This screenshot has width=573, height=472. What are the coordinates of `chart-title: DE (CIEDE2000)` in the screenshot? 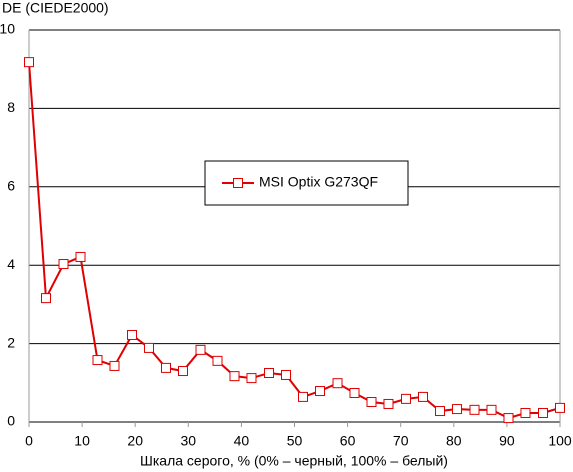 It's located at (55, 8).